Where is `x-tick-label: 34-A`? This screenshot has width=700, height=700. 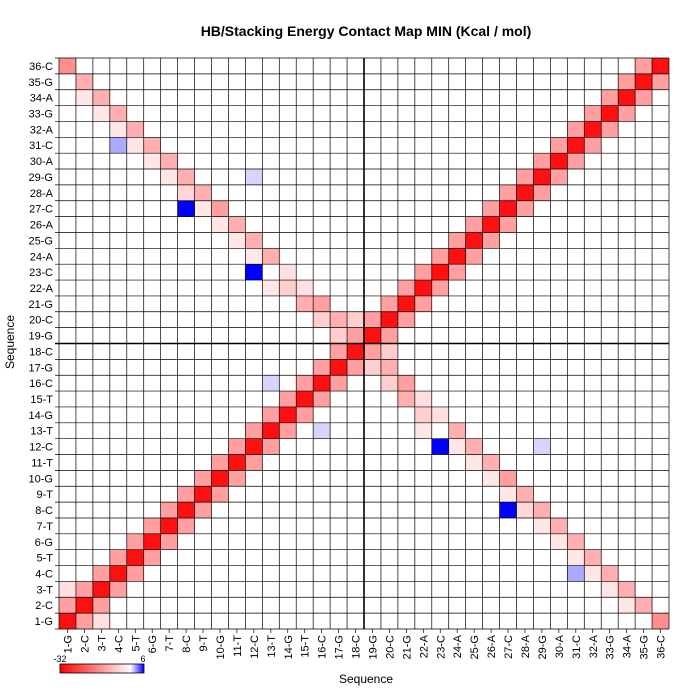
x-tick-label: 34-A is located at coordinates (628, 646).